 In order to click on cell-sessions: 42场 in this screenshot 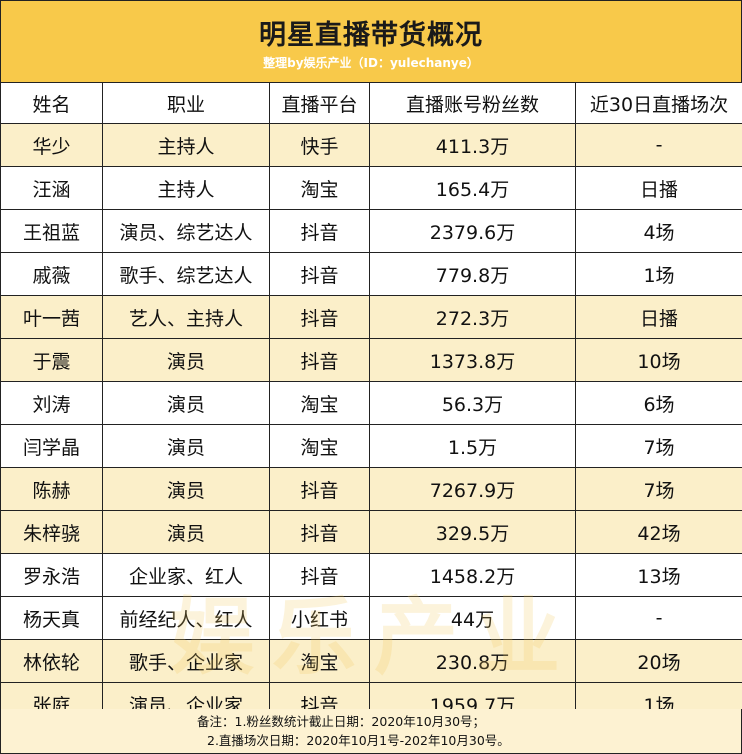, I will do `click(658, 532)`.